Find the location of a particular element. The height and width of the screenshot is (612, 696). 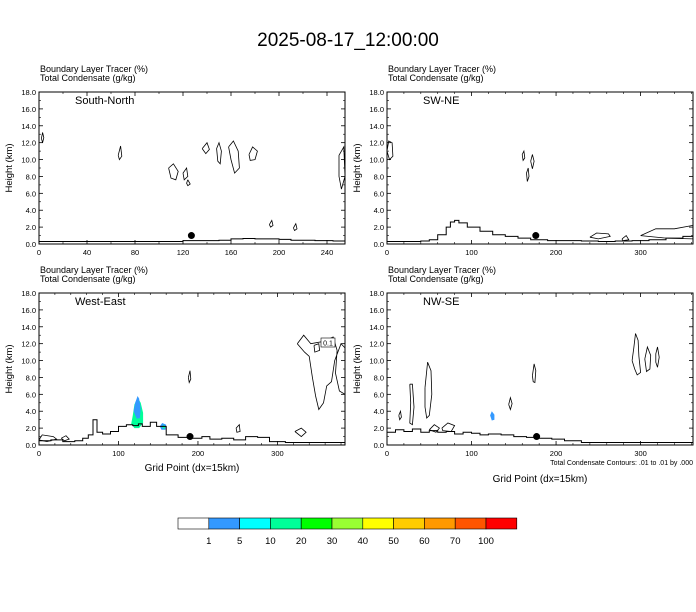

x-tick-label: 120 is located at coordinates (183, 252).